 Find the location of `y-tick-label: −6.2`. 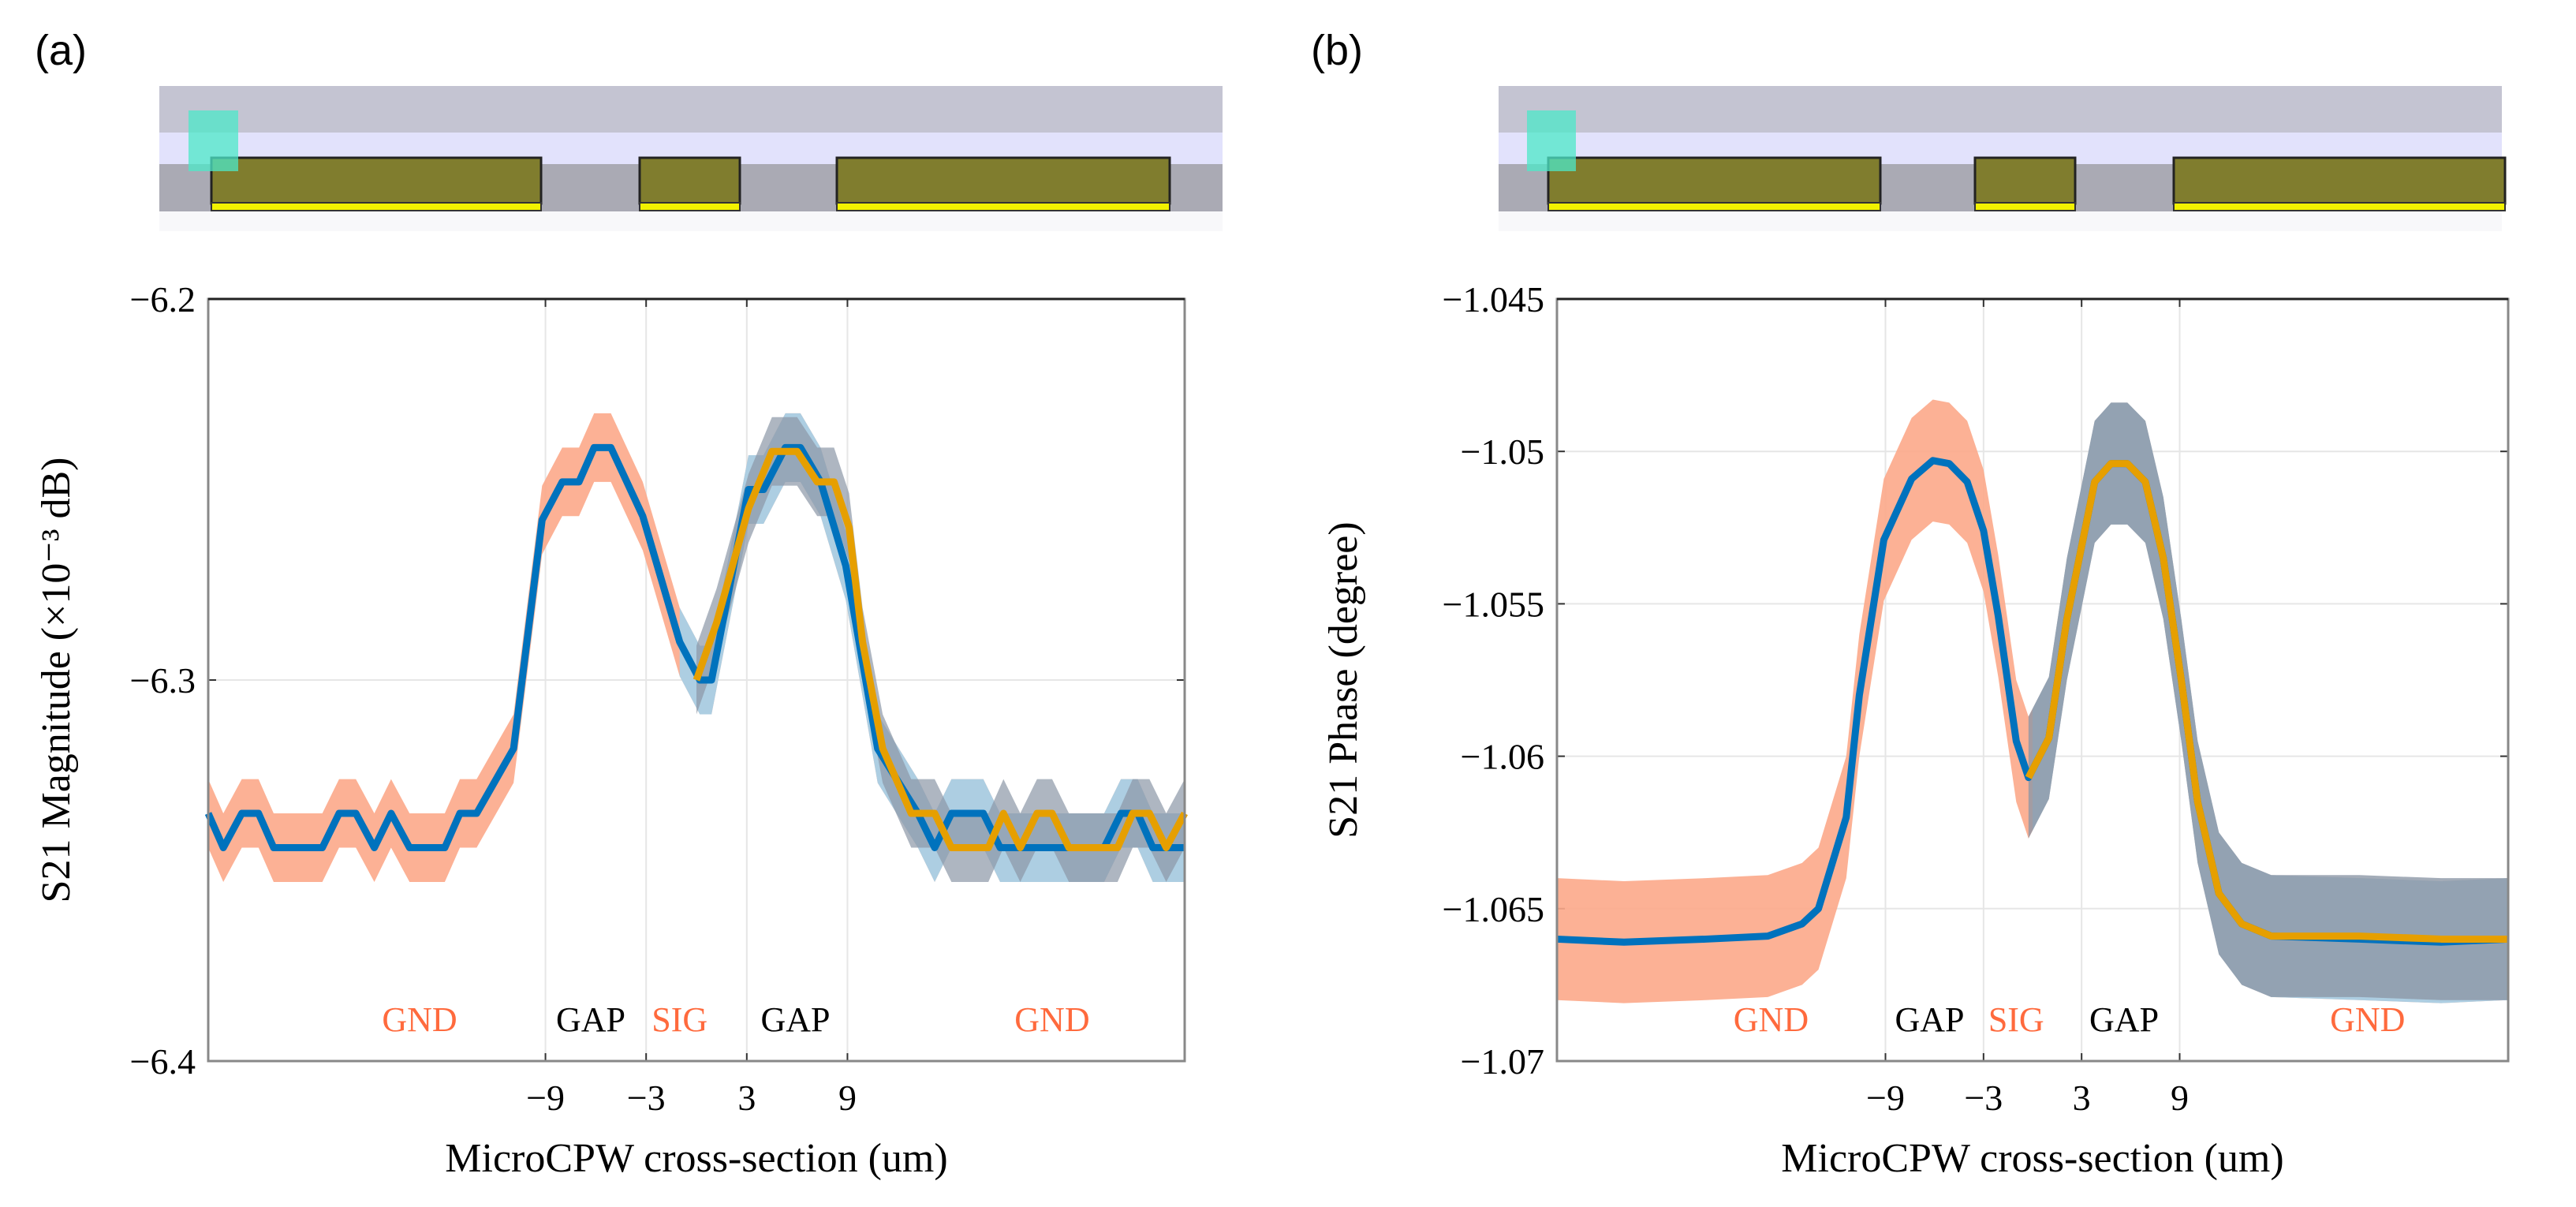

y-tick-label: −6.2 is located at coordinates (163, 299).